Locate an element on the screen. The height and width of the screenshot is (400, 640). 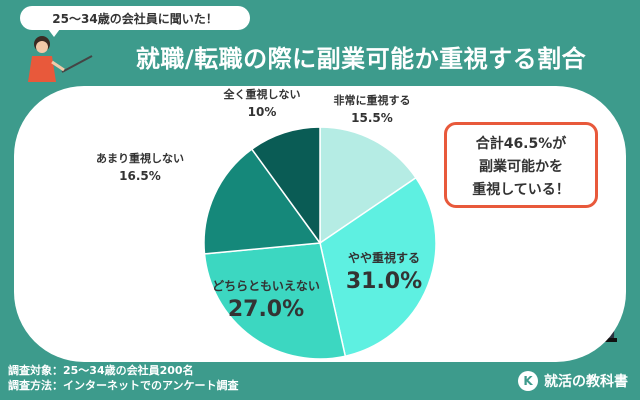
callout-line-3: 重視している！ is located at coordinates (521, 190).